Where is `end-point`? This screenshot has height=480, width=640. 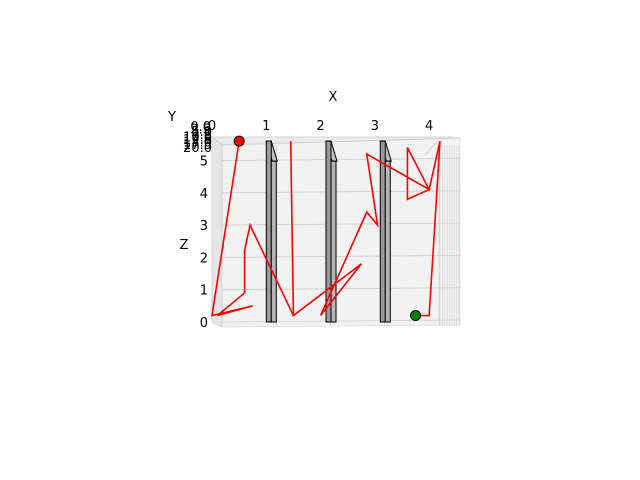
end-point is located at coordinates (416, 316).